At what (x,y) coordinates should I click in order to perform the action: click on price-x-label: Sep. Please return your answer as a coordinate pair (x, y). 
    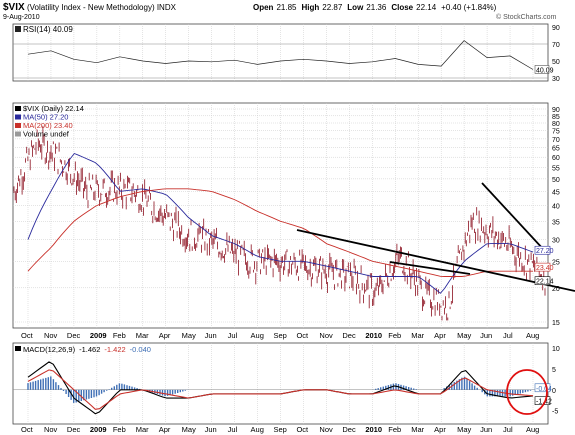
    Looking at the image, I should click on (280, 335).